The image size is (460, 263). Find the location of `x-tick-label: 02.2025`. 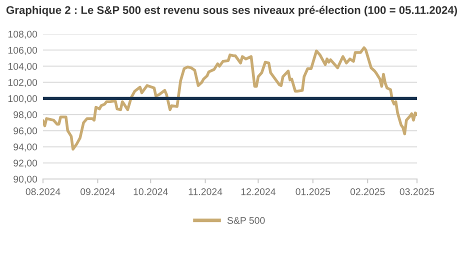

x-tick-label: 02.2025 is located at coordinates (367, 192).